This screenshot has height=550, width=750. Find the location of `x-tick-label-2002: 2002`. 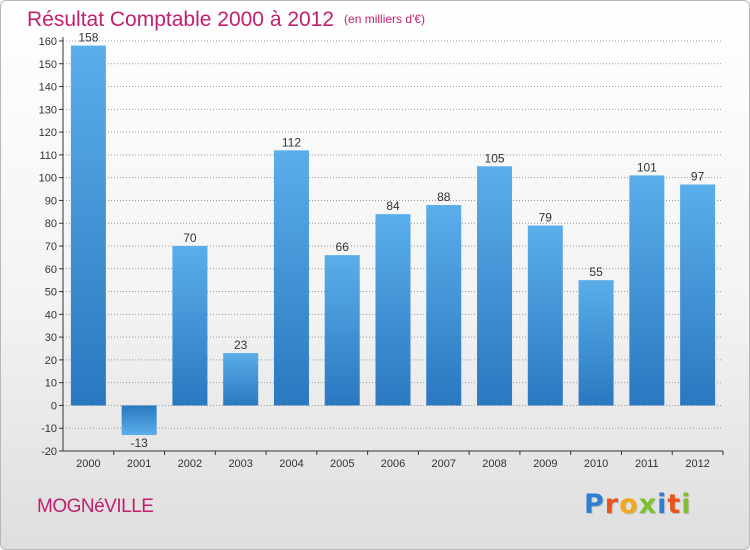

x-tick-label-2002: 2002 is located at coordinates (190, 464).